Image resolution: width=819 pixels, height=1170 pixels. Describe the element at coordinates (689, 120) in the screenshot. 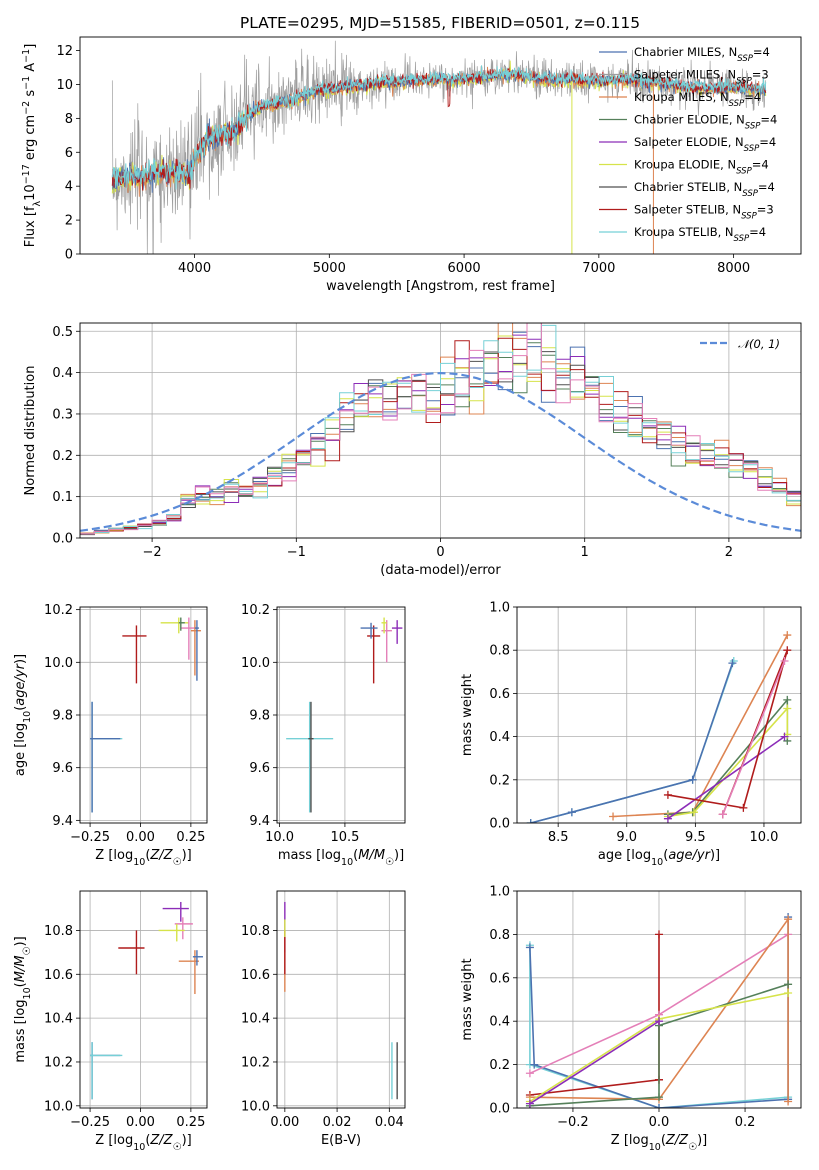

I see `legend-text: Chabrier ELODIE, N` at that location.